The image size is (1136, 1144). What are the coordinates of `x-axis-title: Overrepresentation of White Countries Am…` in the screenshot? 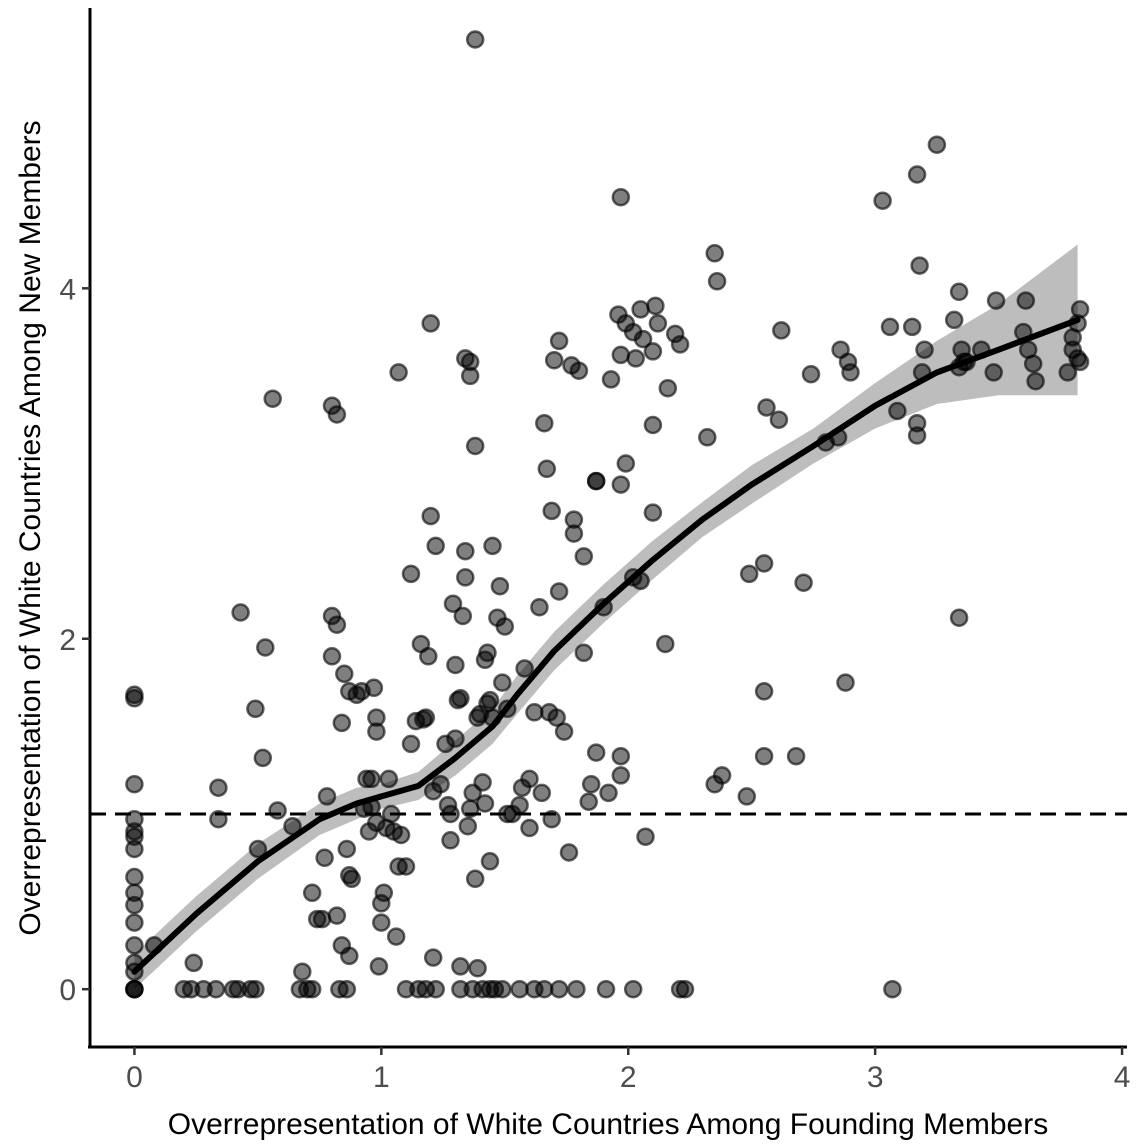 It's located at (608, 1124).